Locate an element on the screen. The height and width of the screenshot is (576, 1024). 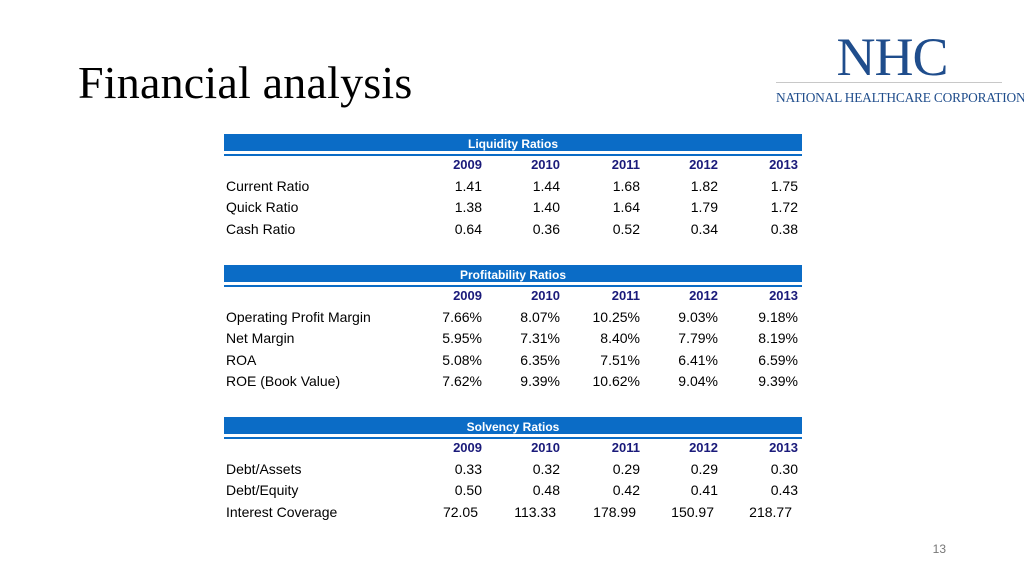
cell-value: 0.36 is located at coordinates (546, 228).